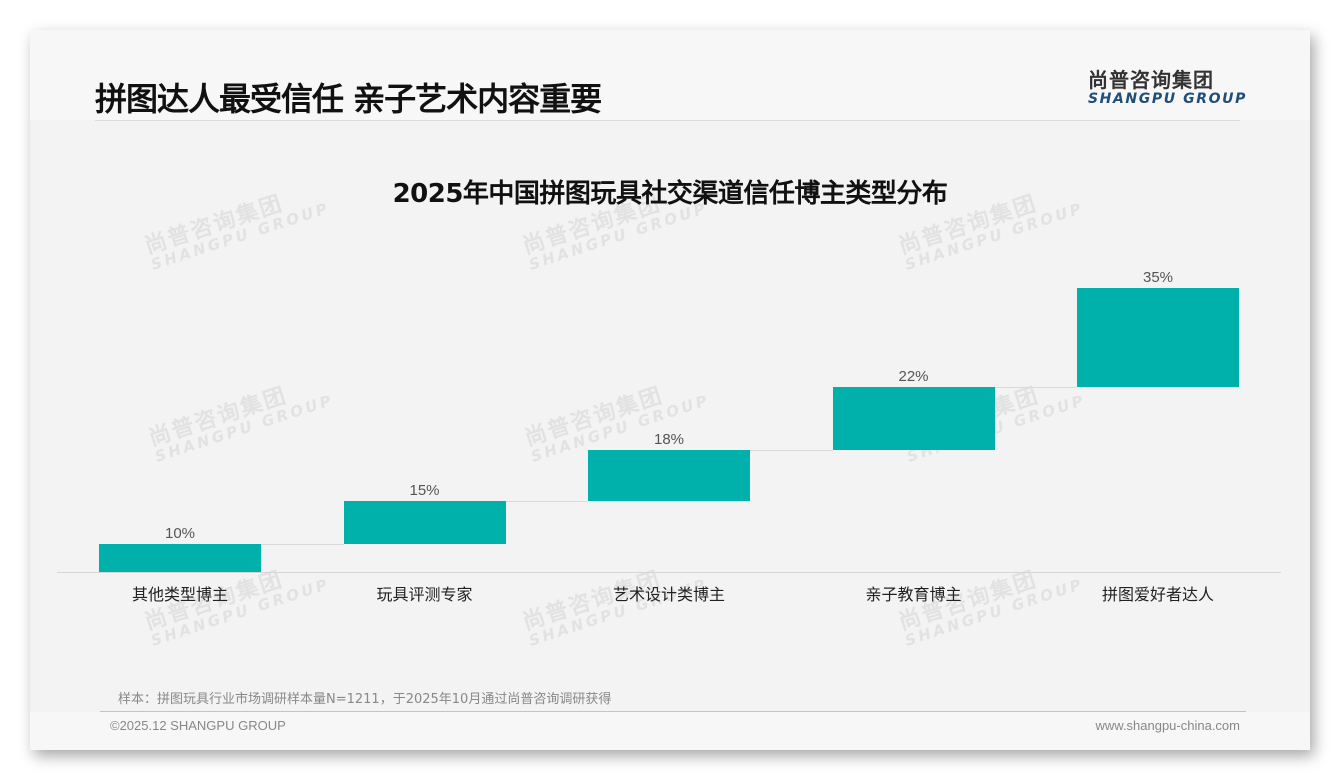 This screenshot has width=1340, height=780. What do you see at coordinates (667, 120) in the screenshot?
I see `header-divider` at bounding box center [667, 120].